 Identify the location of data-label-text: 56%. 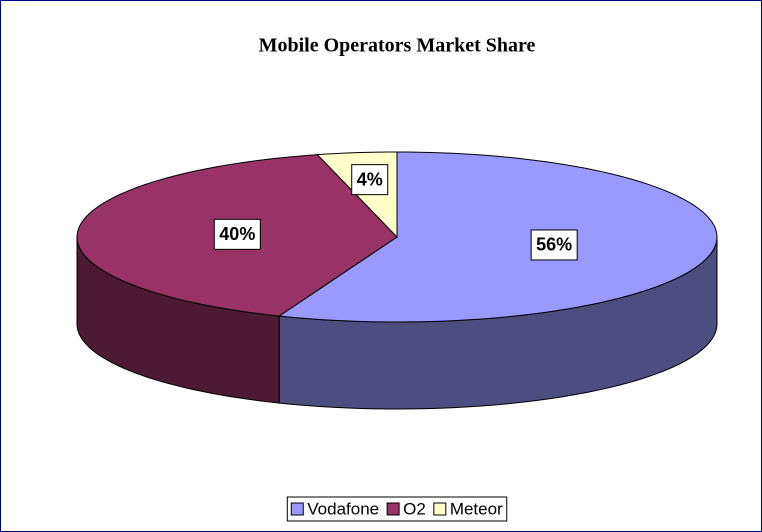
(554, 245).